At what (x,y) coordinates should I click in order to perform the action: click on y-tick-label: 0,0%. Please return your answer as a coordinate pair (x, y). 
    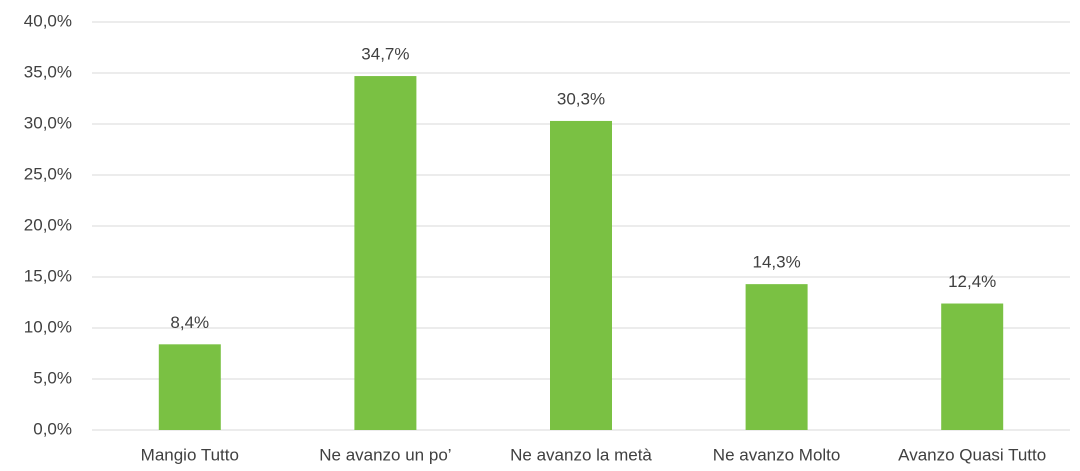
    Looking at the image, I should click on (52, 428).